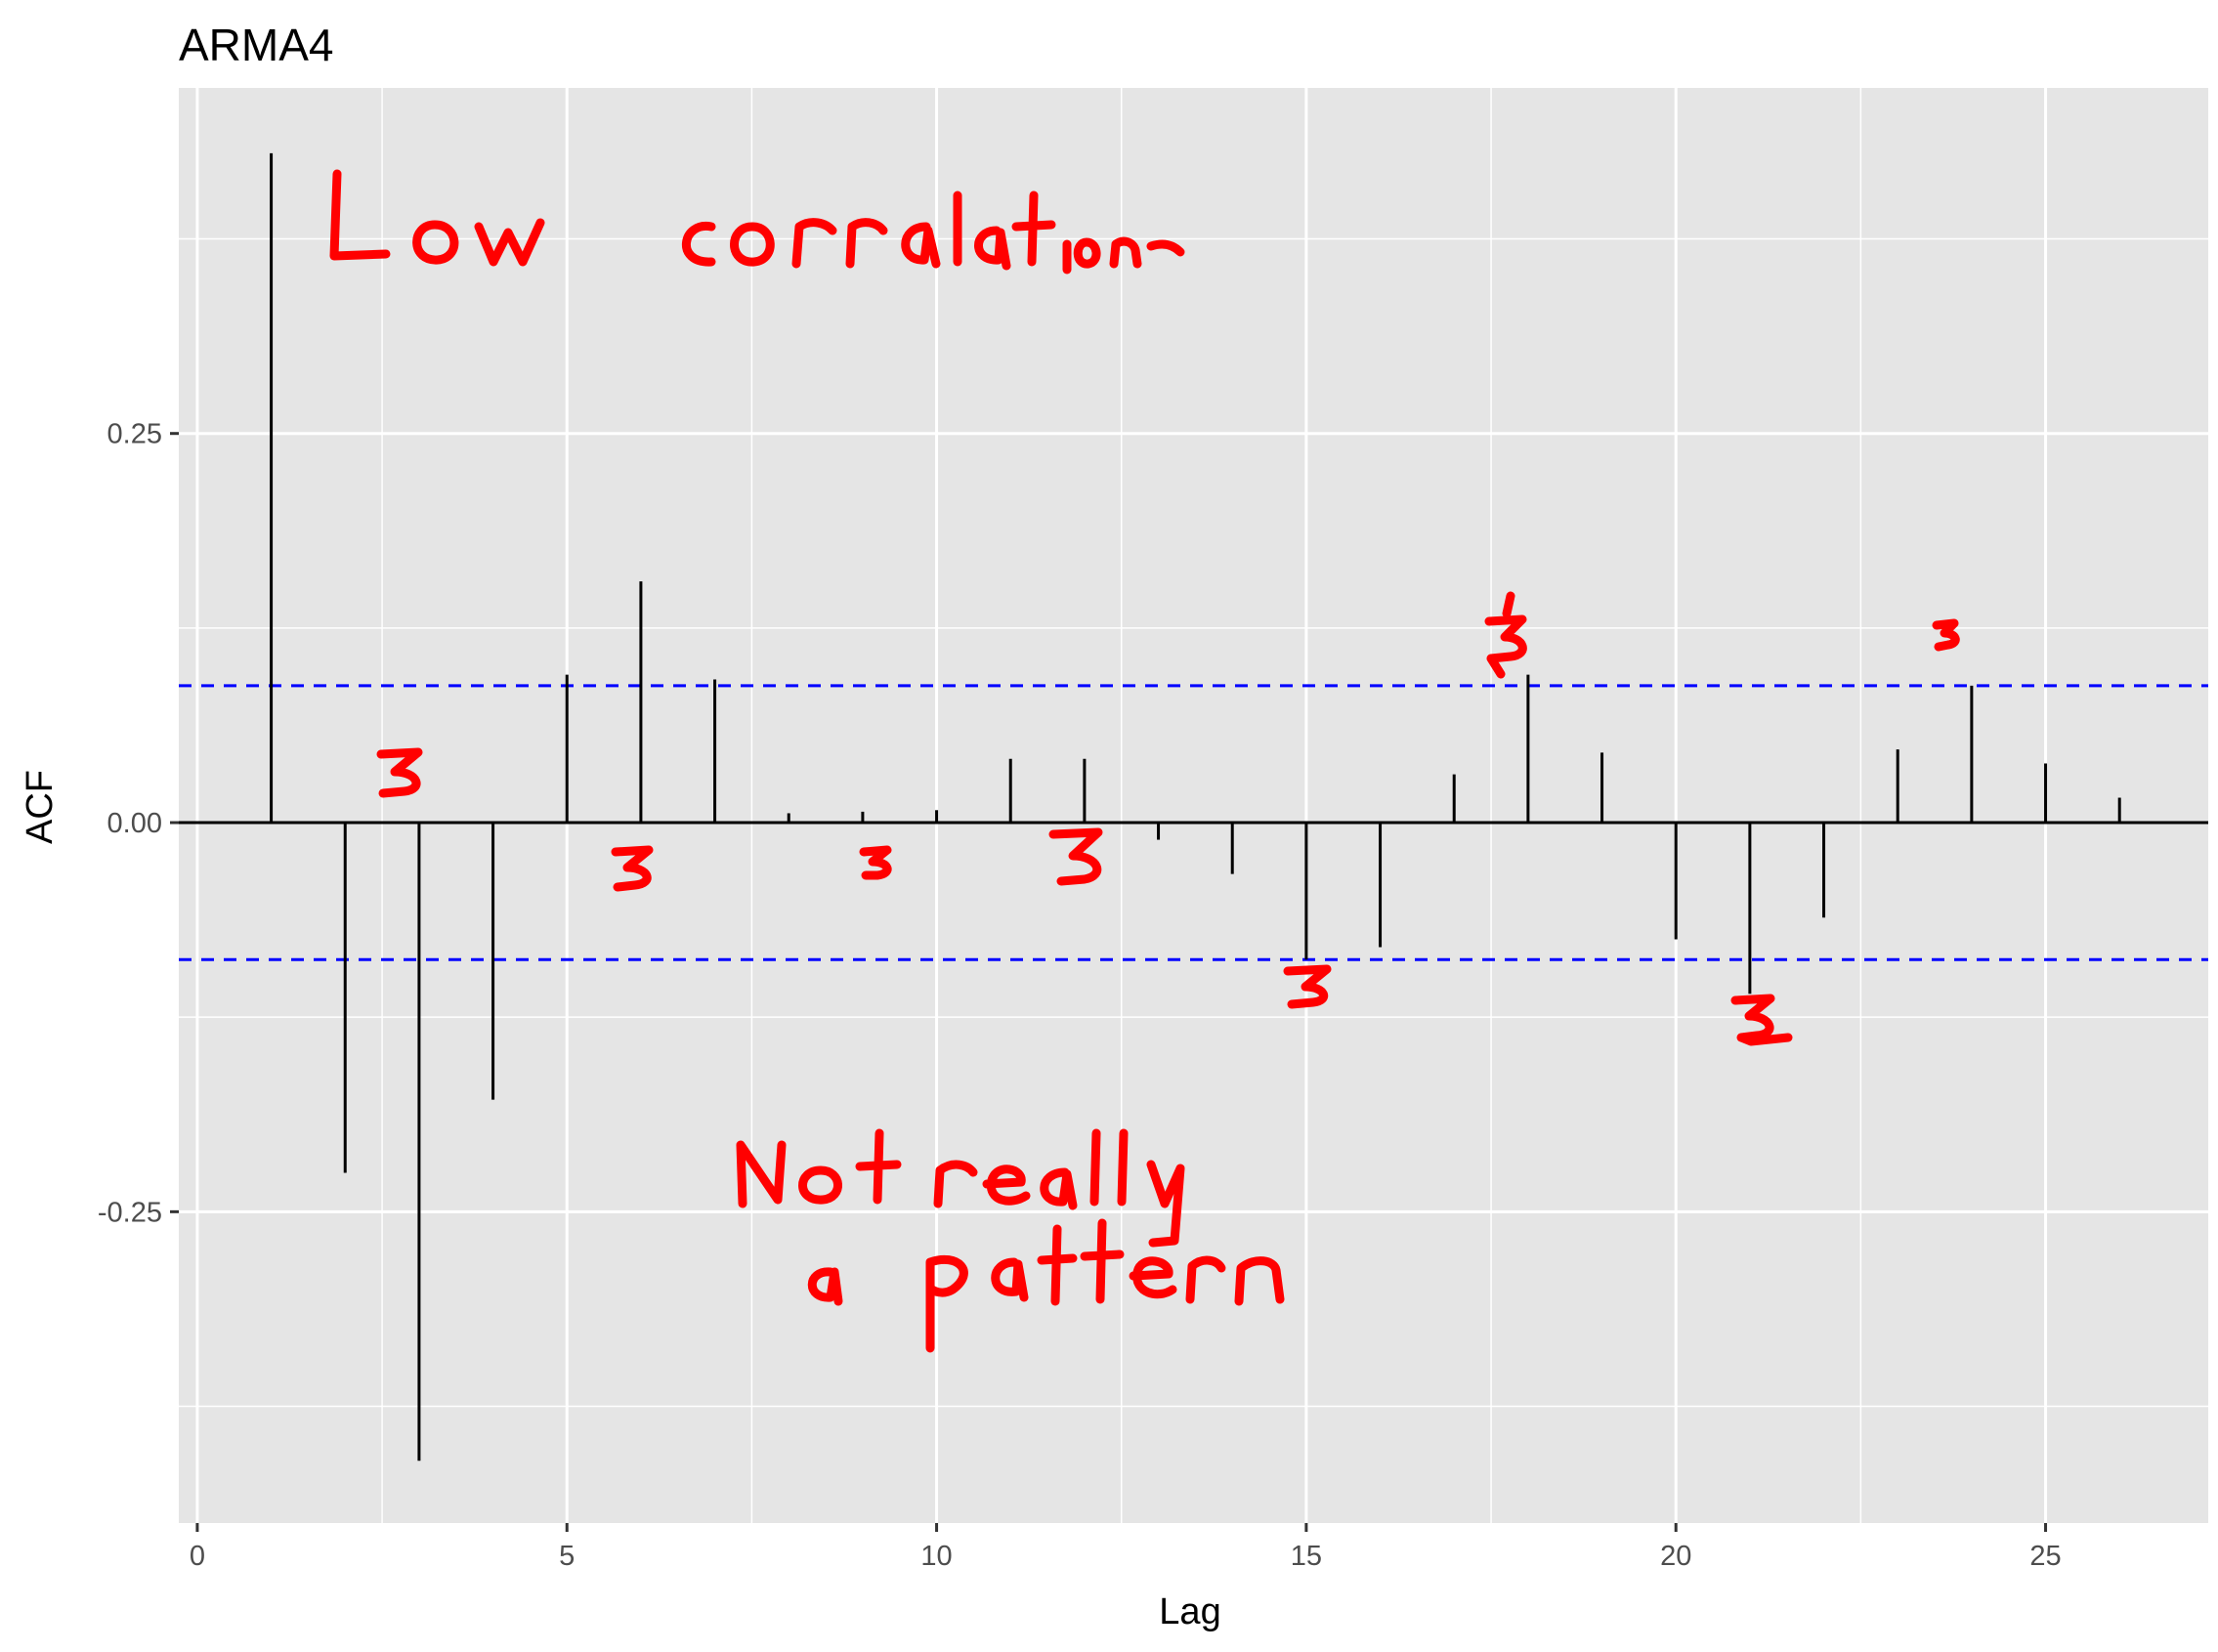  I want to click on annotation-low-correlation, so click(757, 222).